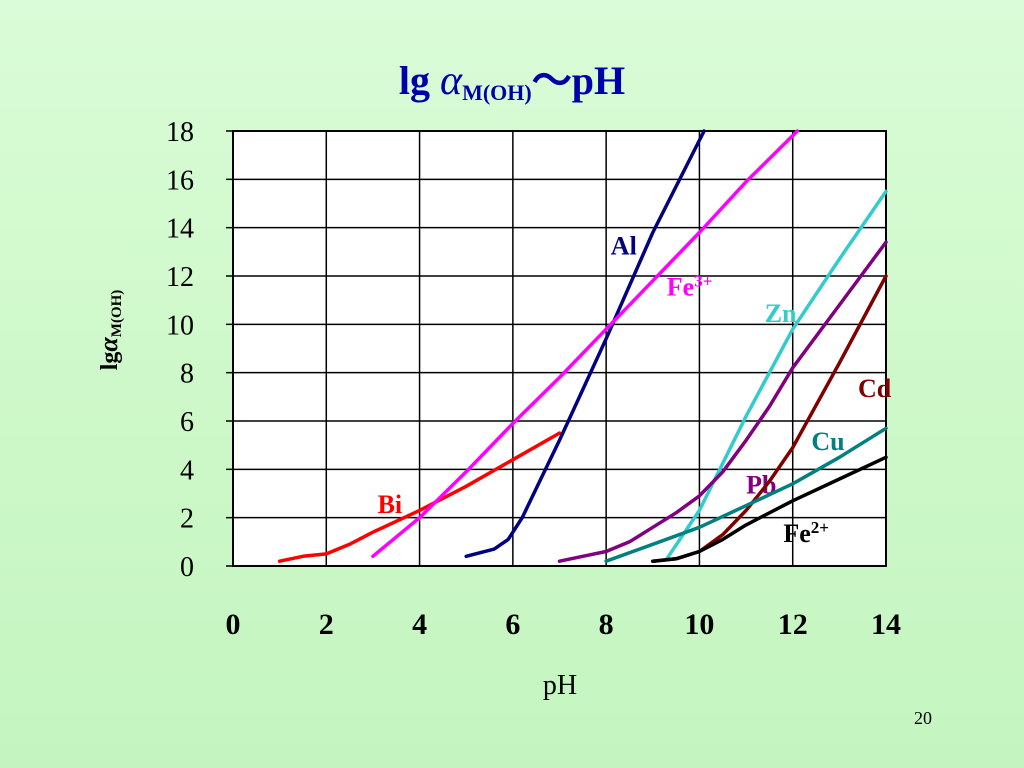 The image size is (1024, 768). Describe the element at coordinates (451, 81) in the screenshot. I see `title-alpha: α` at that location.